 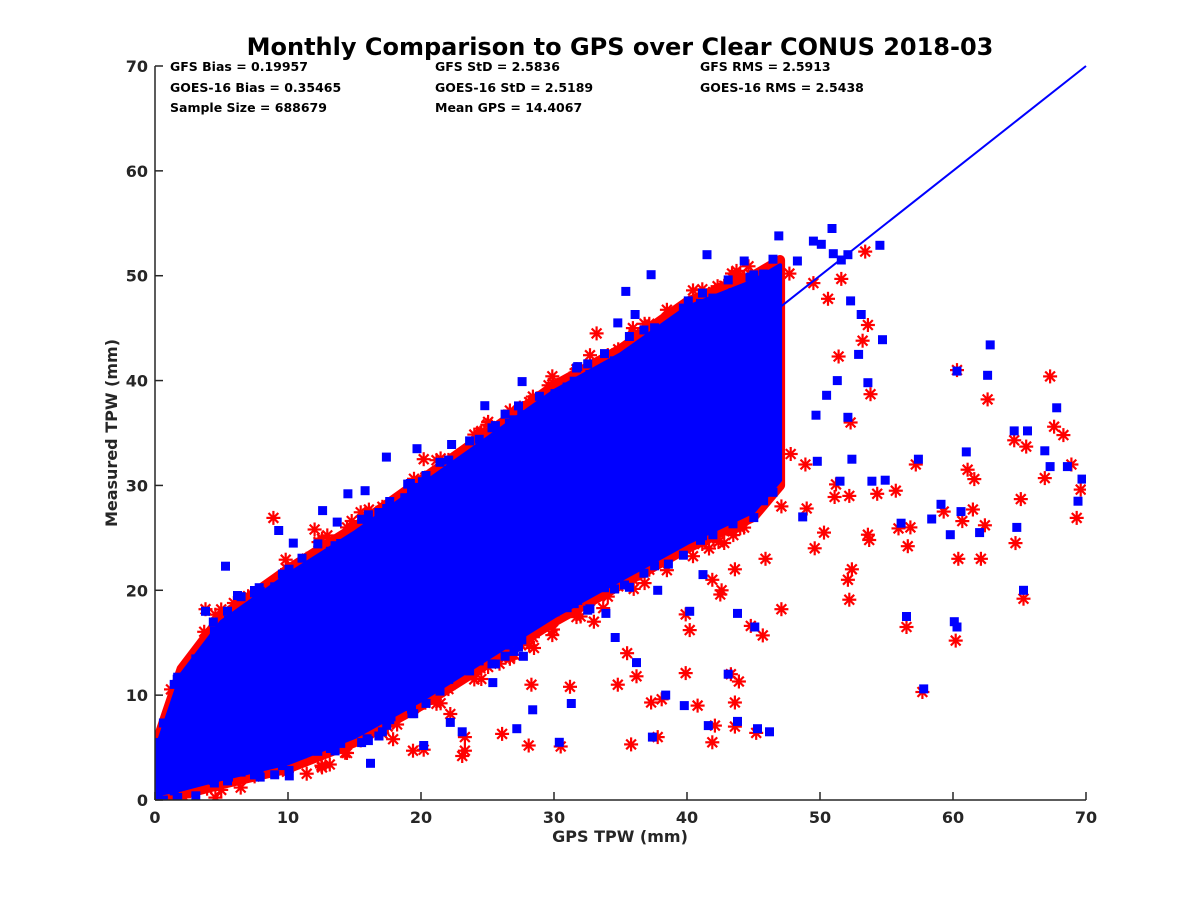 What do you see at coordinates (137, 66) in the screenshot?
I see `y-tick-label: 70` at bounding box center [137, 66].